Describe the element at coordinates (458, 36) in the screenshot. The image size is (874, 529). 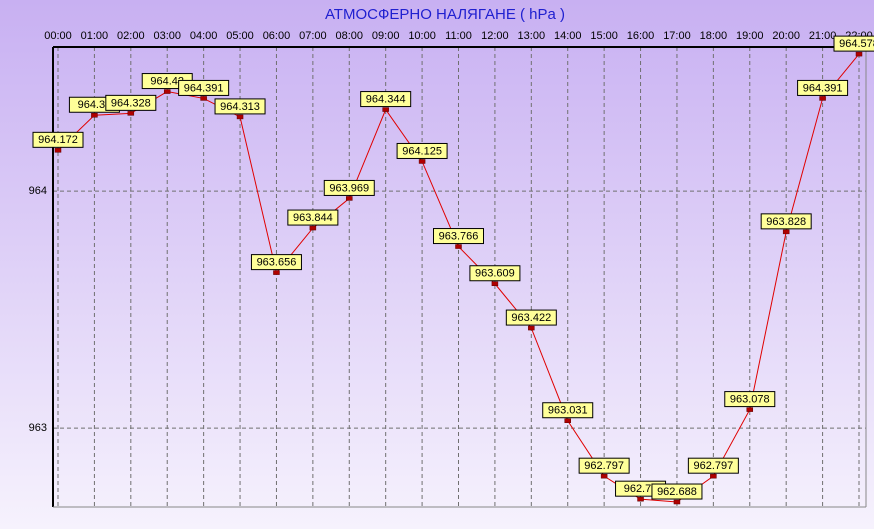
I see `x-tick-label: 11:00` at that location.